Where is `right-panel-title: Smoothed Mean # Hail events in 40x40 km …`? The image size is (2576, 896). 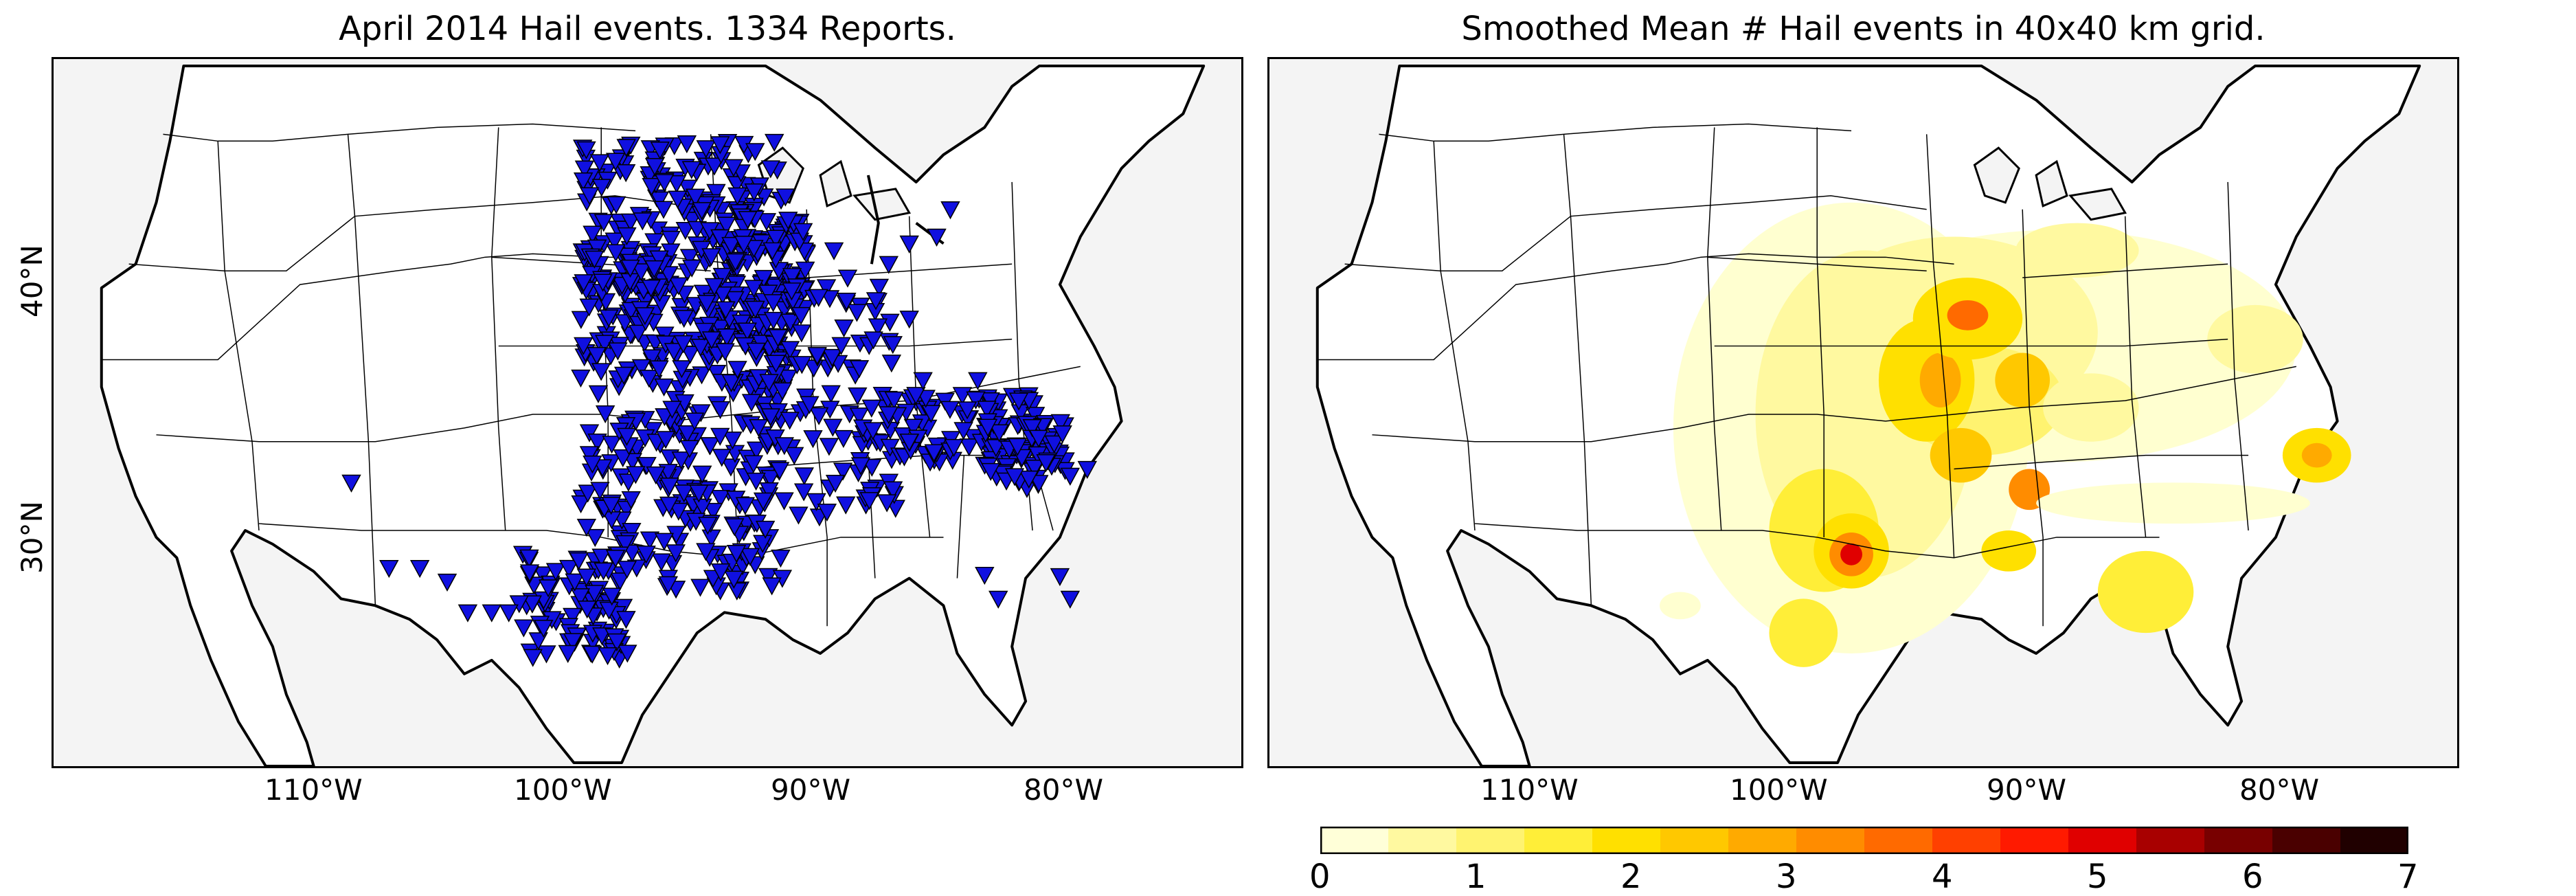 right-panel-title: Smoothed Mean # Hail events in 40x40 km … is located at coordinates (1863, 29).